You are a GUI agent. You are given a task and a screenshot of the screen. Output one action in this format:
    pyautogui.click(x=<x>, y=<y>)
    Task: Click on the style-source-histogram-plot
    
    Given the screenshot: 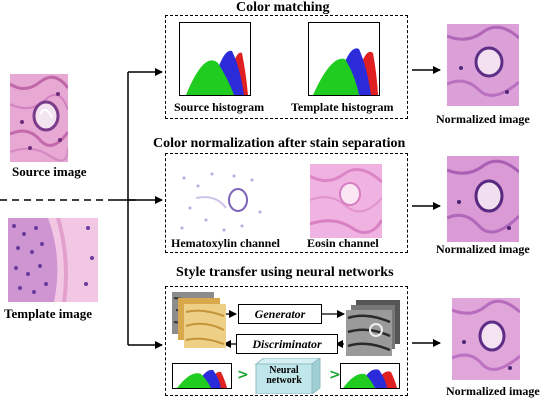 What is the action you would take?
    pyautogui.click(x=202, y=378)
    